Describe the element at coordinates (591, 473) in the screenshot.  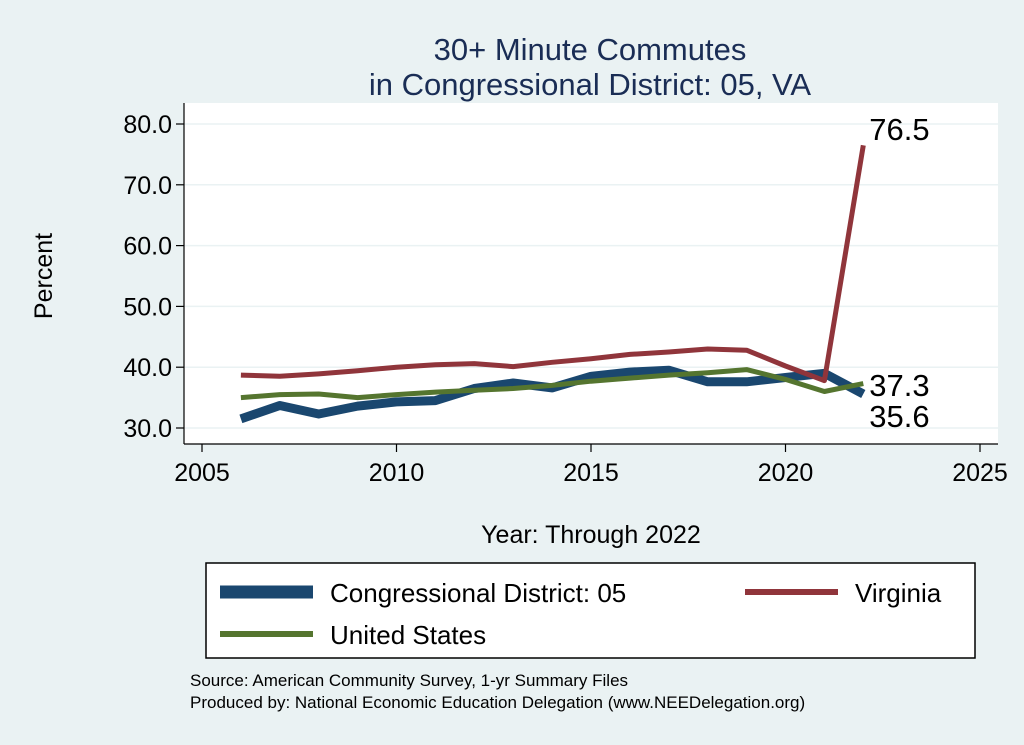
I see `x-tick-label-2: 2015` at that location.